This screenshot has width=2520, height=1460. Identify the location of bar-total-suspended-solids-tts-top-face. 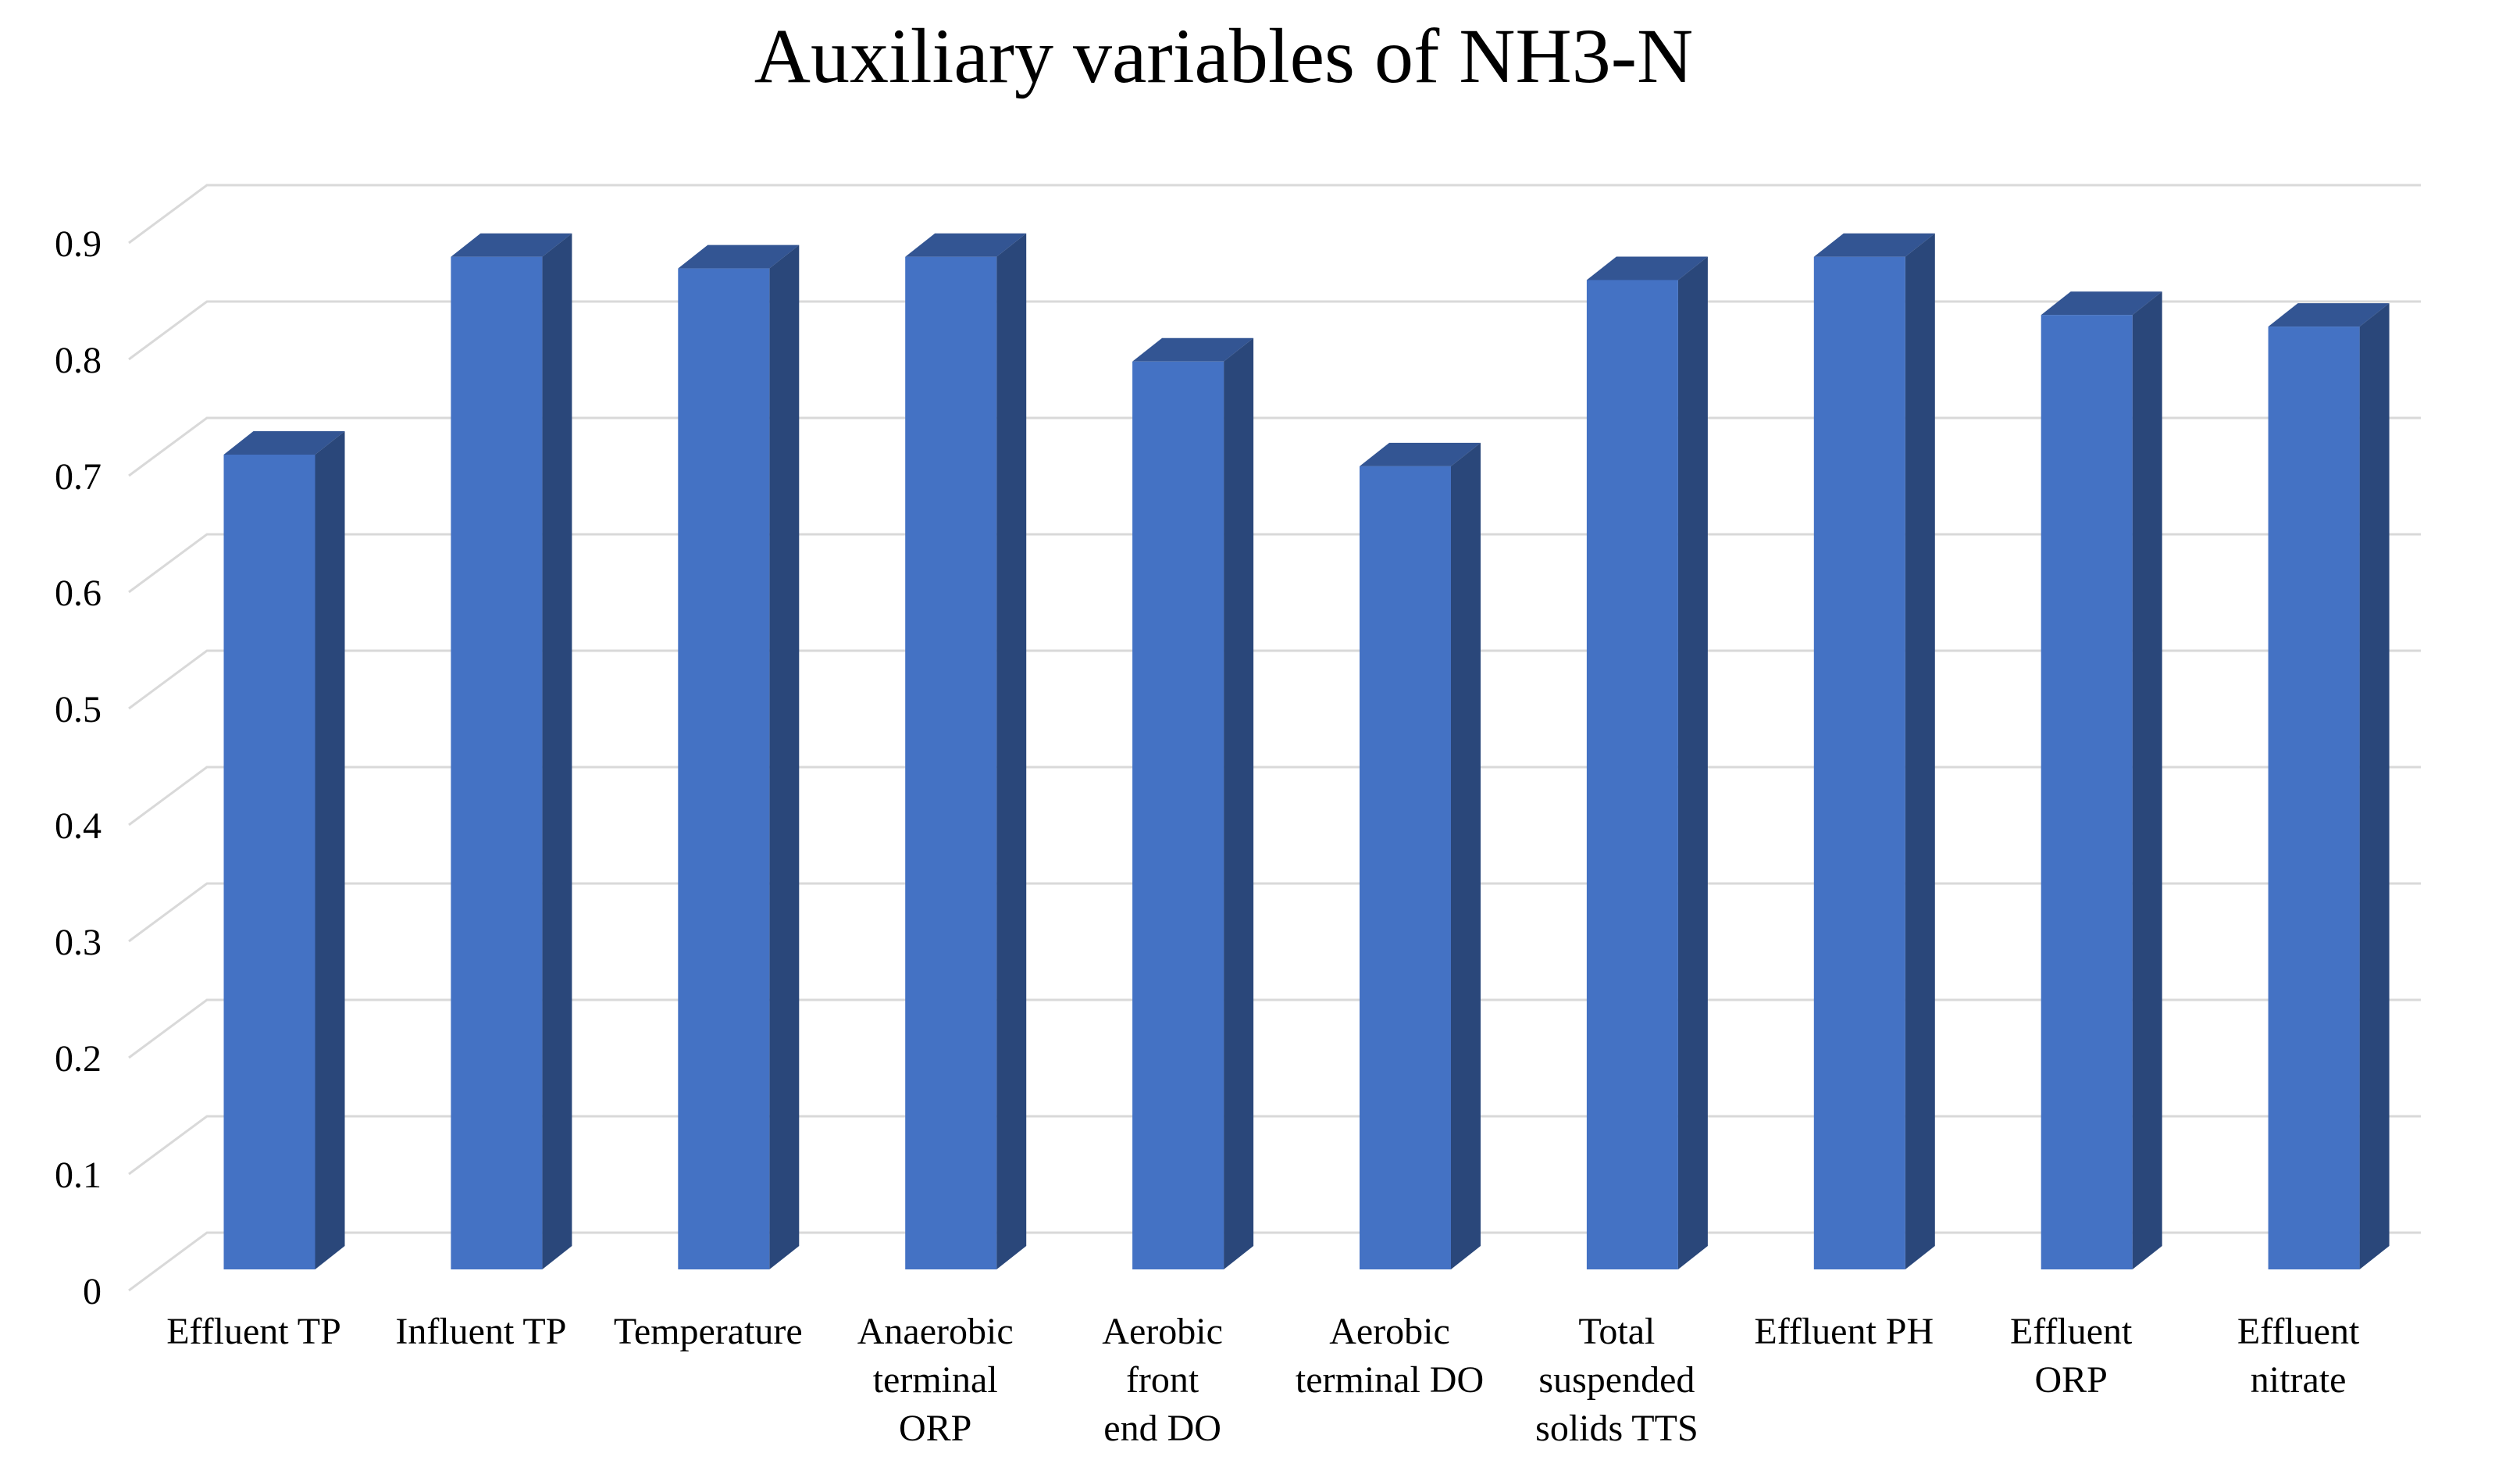
(1647, 268).